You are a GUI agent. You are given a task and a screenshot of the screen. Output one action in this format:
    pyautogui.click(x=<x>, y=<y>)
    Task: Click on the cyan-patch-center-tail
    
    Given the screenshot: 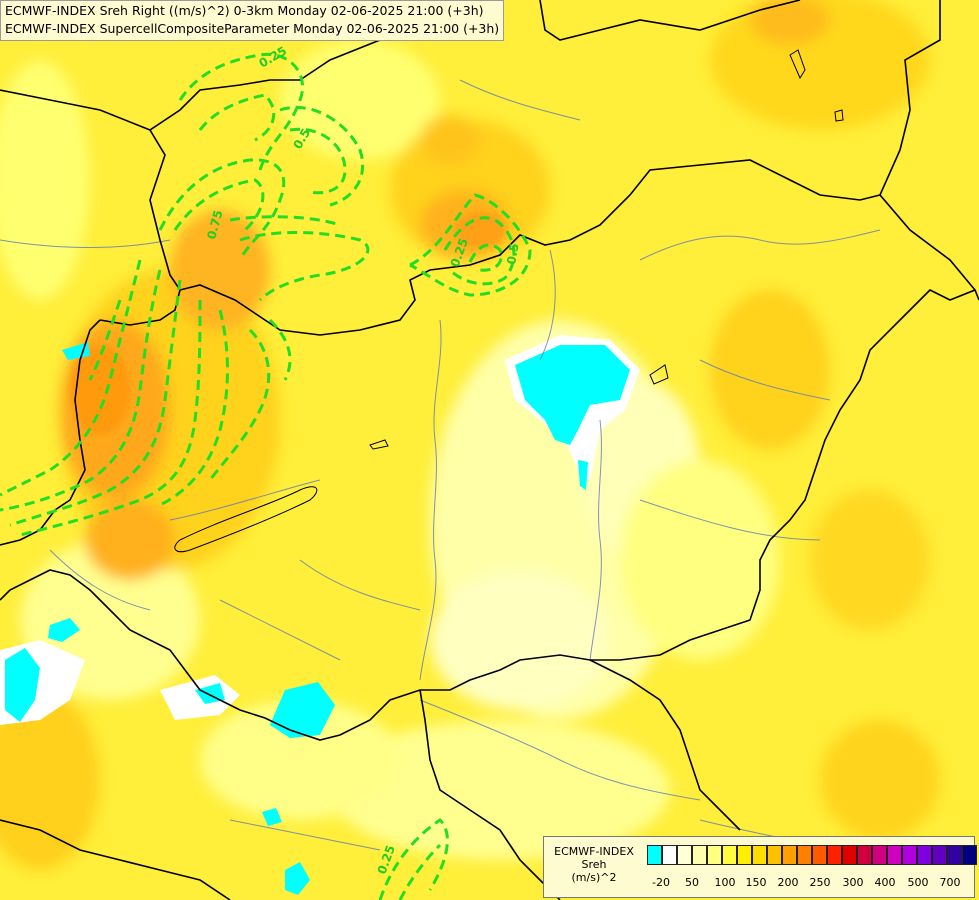 What is the action you would take?
    pyautogui.click(x=583, y=475)
    